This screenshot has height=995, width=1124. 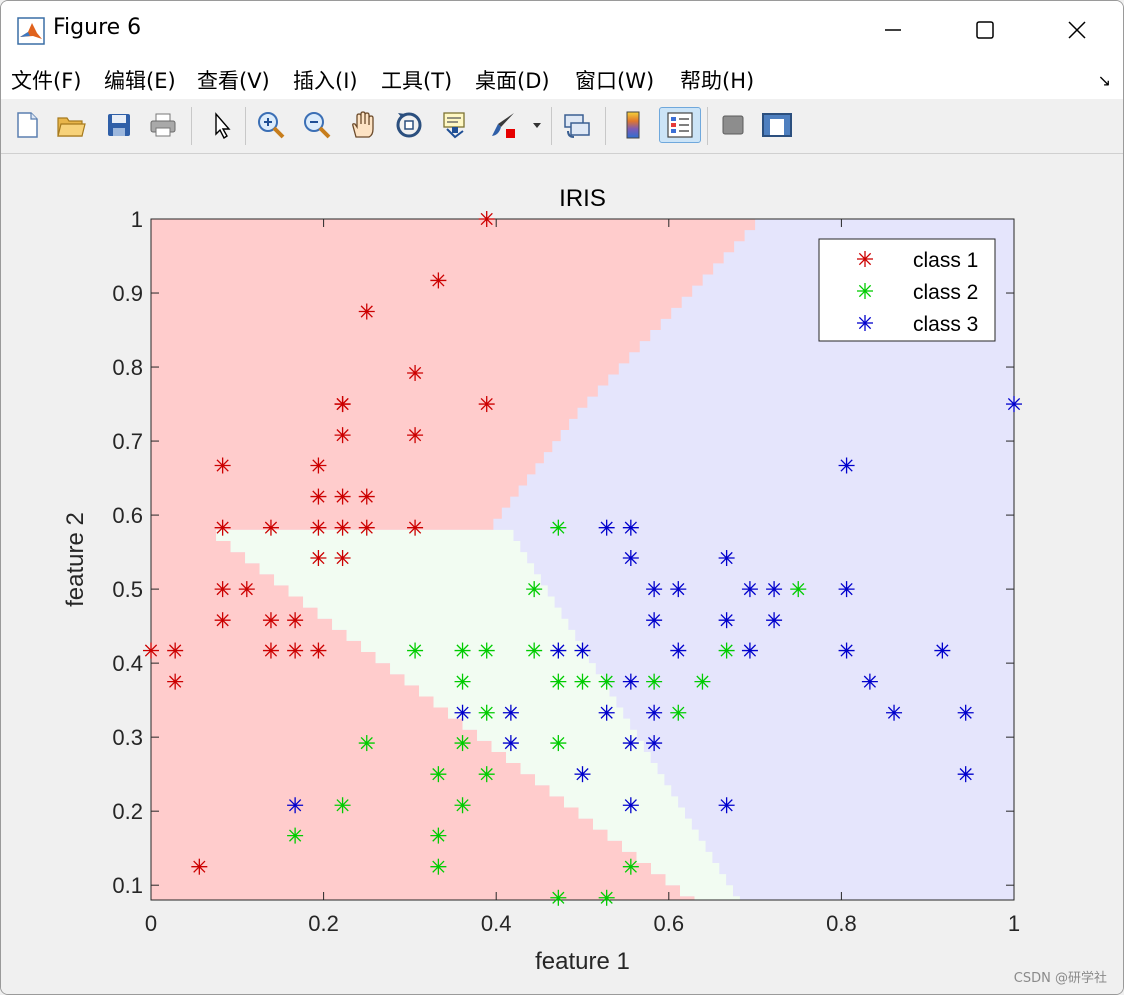 I want to click on open-file-icon, so click(x=71, y=127).